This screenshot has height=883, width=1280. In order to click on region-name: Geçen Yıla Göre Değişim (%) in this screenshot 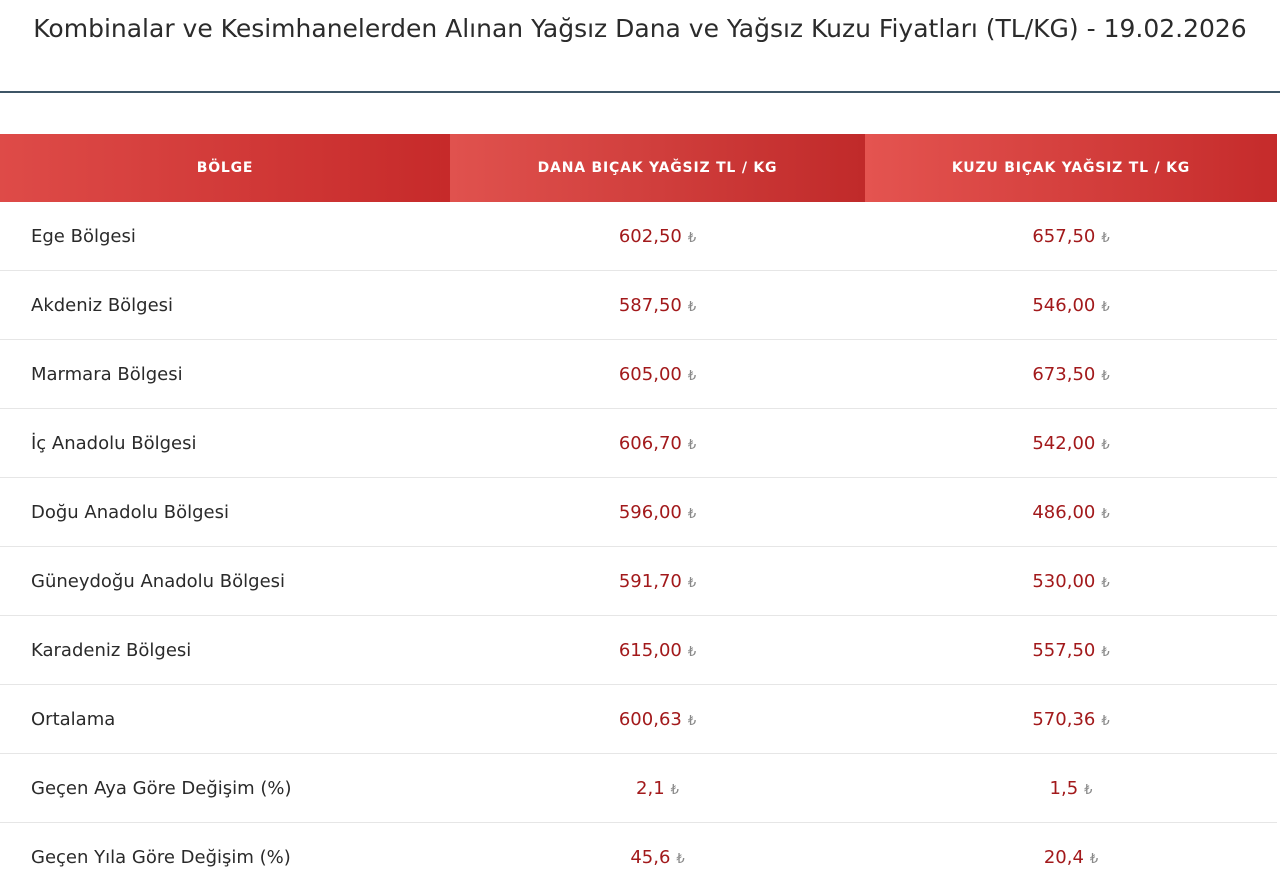, I will do `click(161, 857)`.